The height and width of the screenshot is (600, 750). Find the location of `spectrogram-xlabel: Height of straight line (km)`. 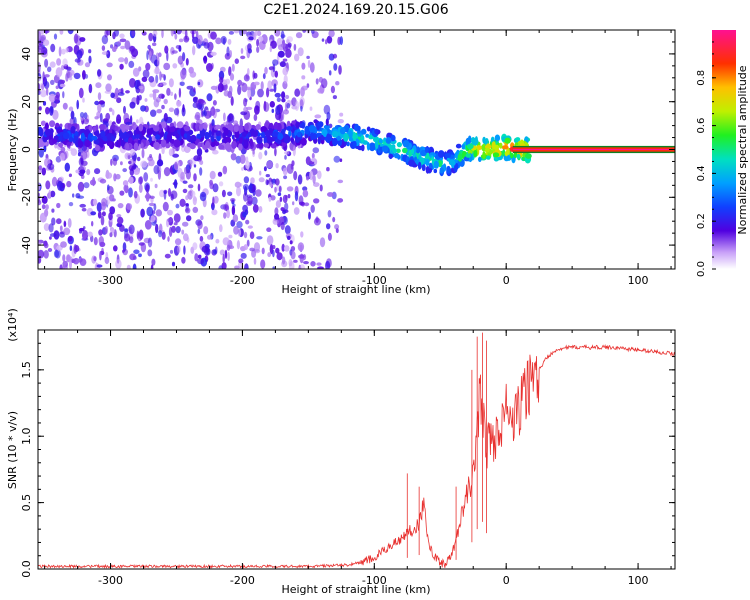

spectrogram-xlabel: Height of straight line (km) is located at coordinates (355, 289).